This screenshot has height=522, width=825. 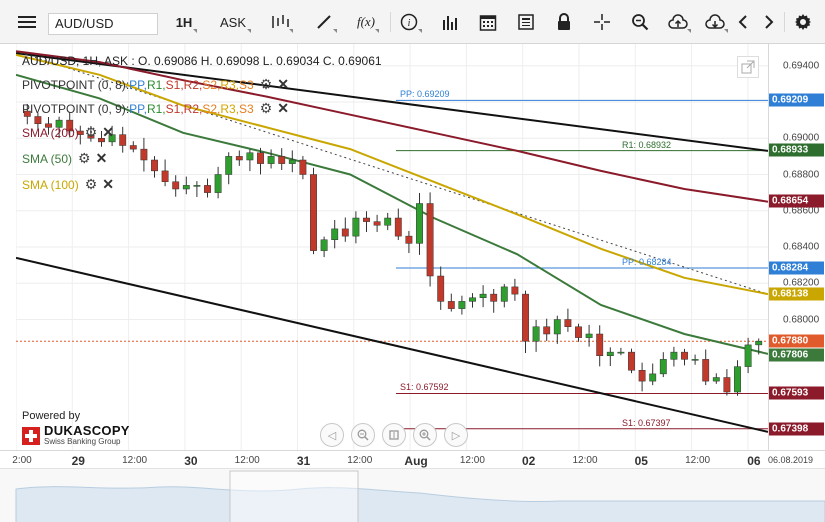 I want to click on zoom-in-button, so click(x=425, y=435).